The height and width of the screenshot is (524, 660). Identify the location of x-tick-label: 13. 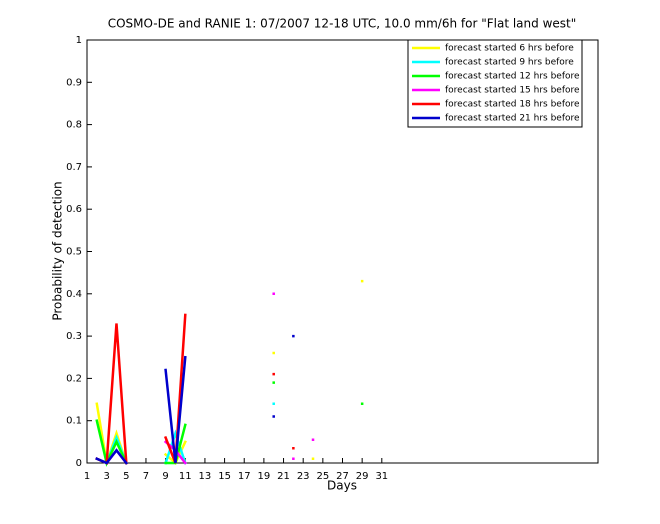
(205, 476).